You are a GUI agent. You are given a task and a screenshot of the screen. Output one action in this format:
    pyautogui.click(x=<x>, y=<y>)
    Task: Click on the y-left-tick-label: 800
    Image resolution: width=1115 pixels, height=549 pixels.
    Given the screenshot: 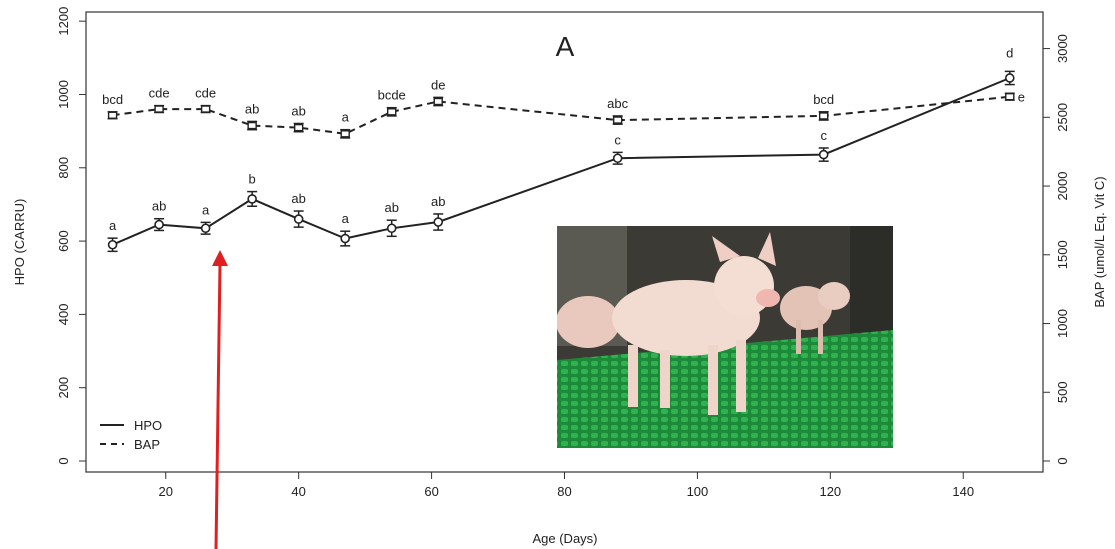 What is the action you would take?
    pyautogui.click(x=63, y=168)
    